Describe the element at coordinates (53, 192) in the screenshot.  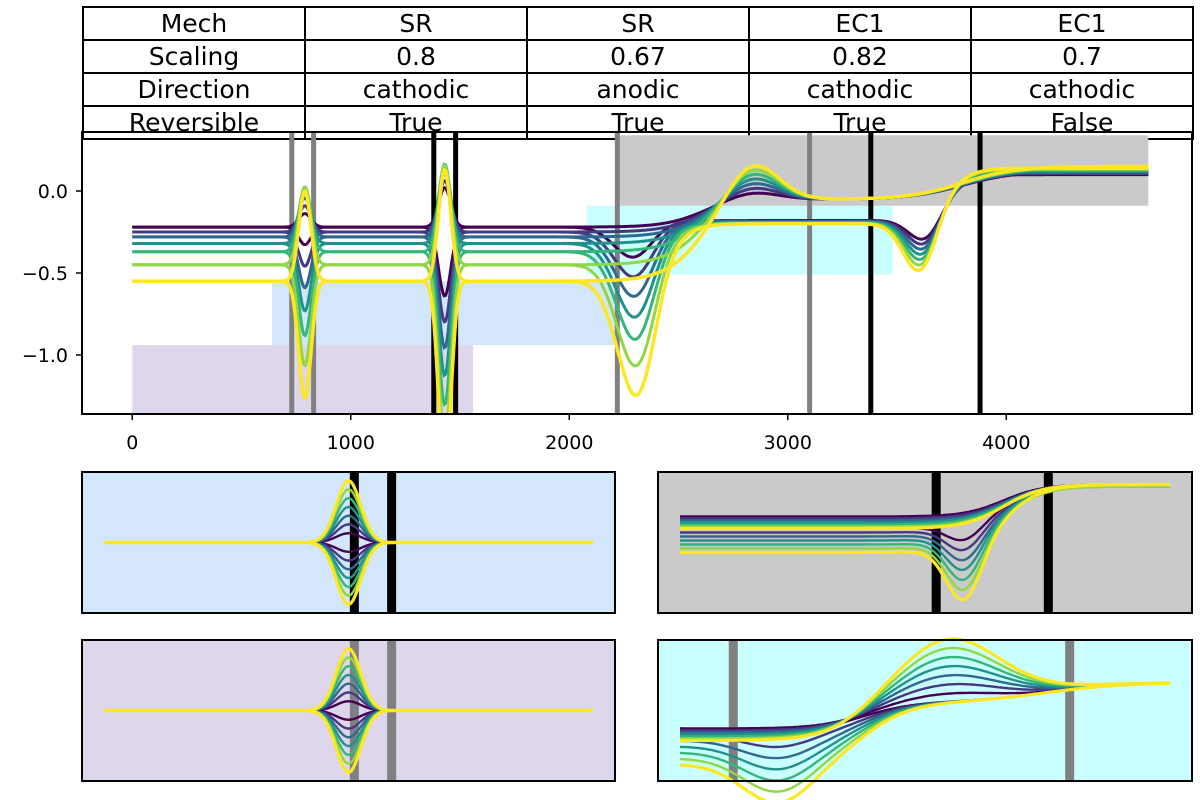
I see `y-tick-label: 0.0` at that location.